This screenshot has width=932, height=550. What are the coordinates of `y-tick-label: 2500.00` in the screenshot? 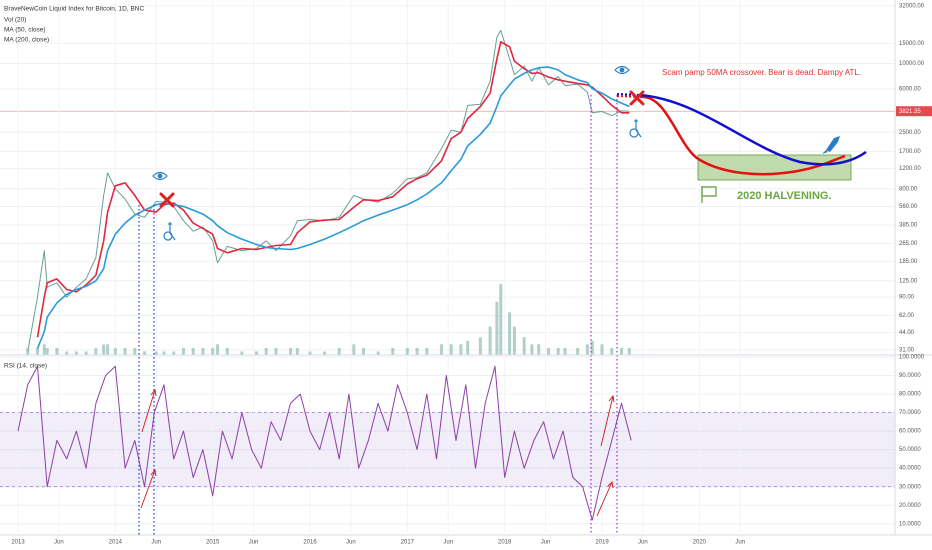 It's located at (910, 133).